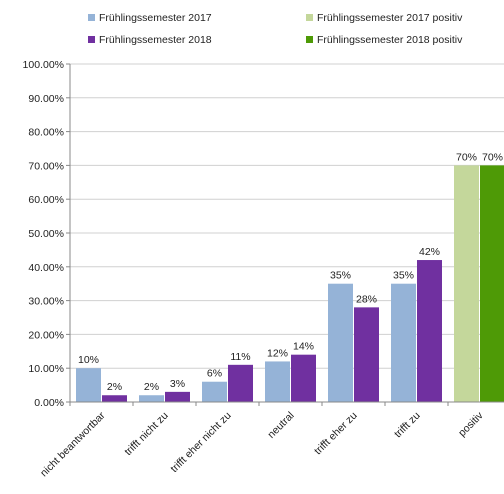 This screenshot has width=504, height=494. I want to click on y-tick-label: 30.00%, so click(46, 302).